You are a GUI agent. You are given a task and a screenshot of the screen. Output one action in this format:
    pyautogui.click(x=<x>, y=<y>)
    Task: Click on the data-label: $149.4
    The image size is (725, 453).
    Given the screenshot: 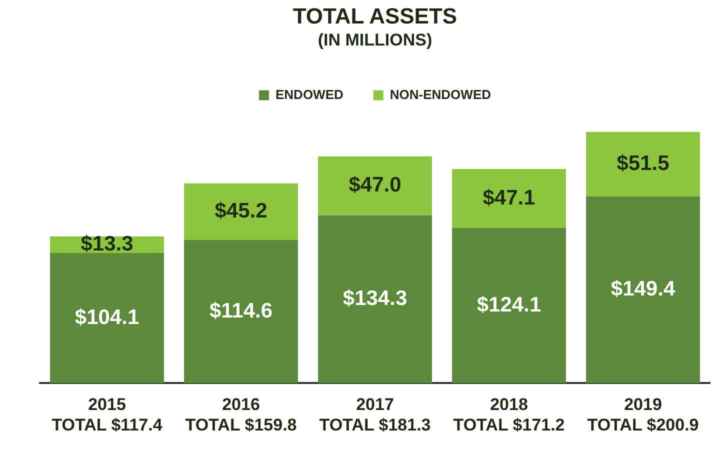 What is the action you would take?
    pyautogui.click(x=643, y=289)
    